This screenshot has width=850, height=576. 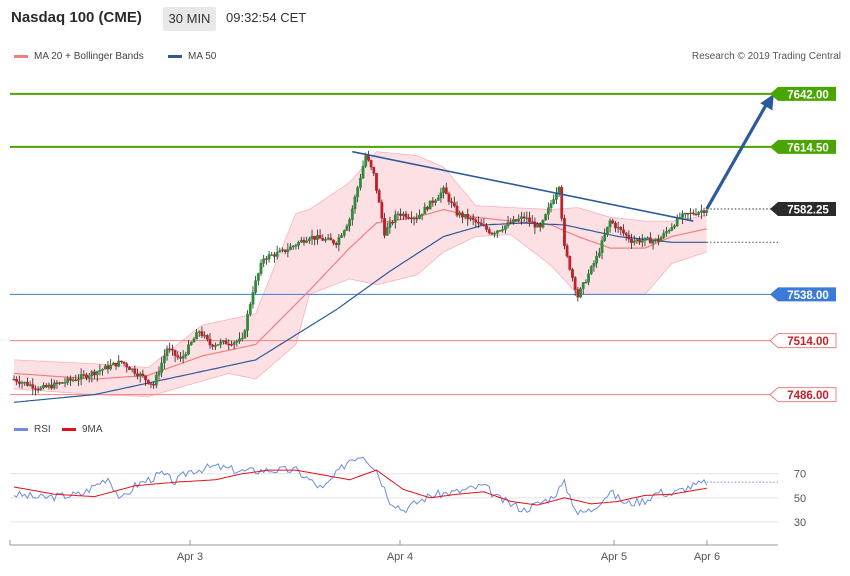 What do you see at coordinates (766, 56) in the screenshot?
I see `copyright-text: Research © 2019 Trading Central` at bounding box center [766, 56].